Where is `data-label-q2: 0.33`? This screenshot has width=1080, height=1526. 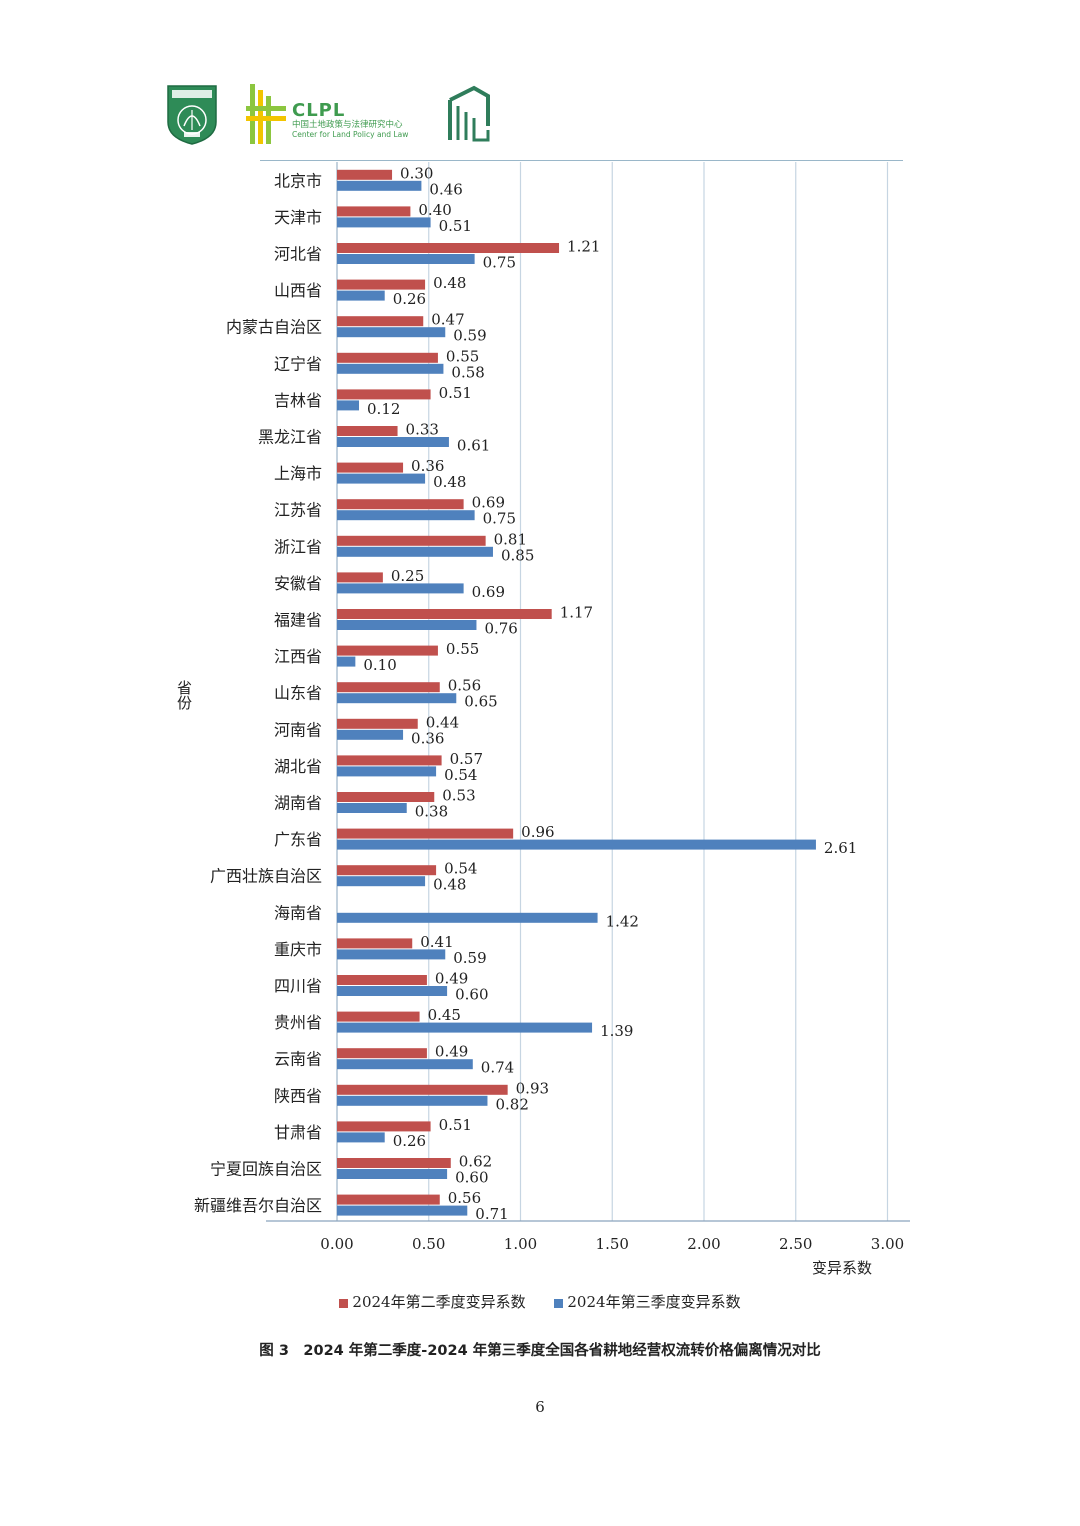
data-label-q2: 0.33 is located at coordinates (422, 430).